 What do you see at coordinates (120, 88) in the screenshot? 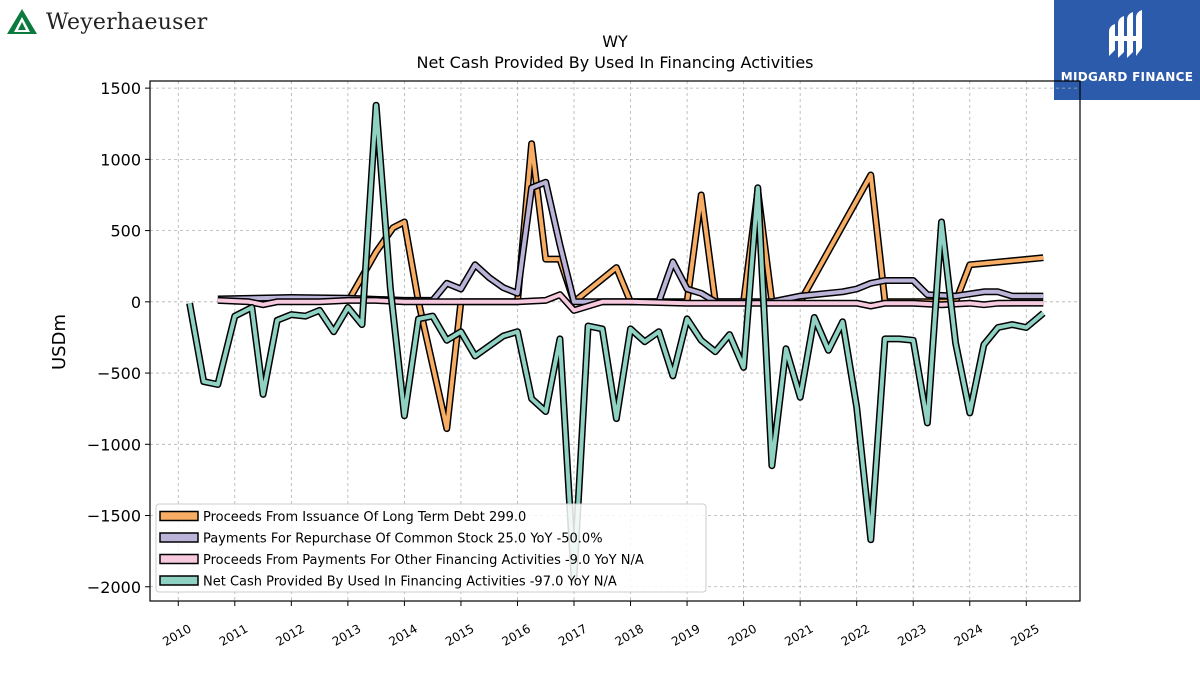
I see `y-tick-label: 1500` at bounding box center [120, 88].